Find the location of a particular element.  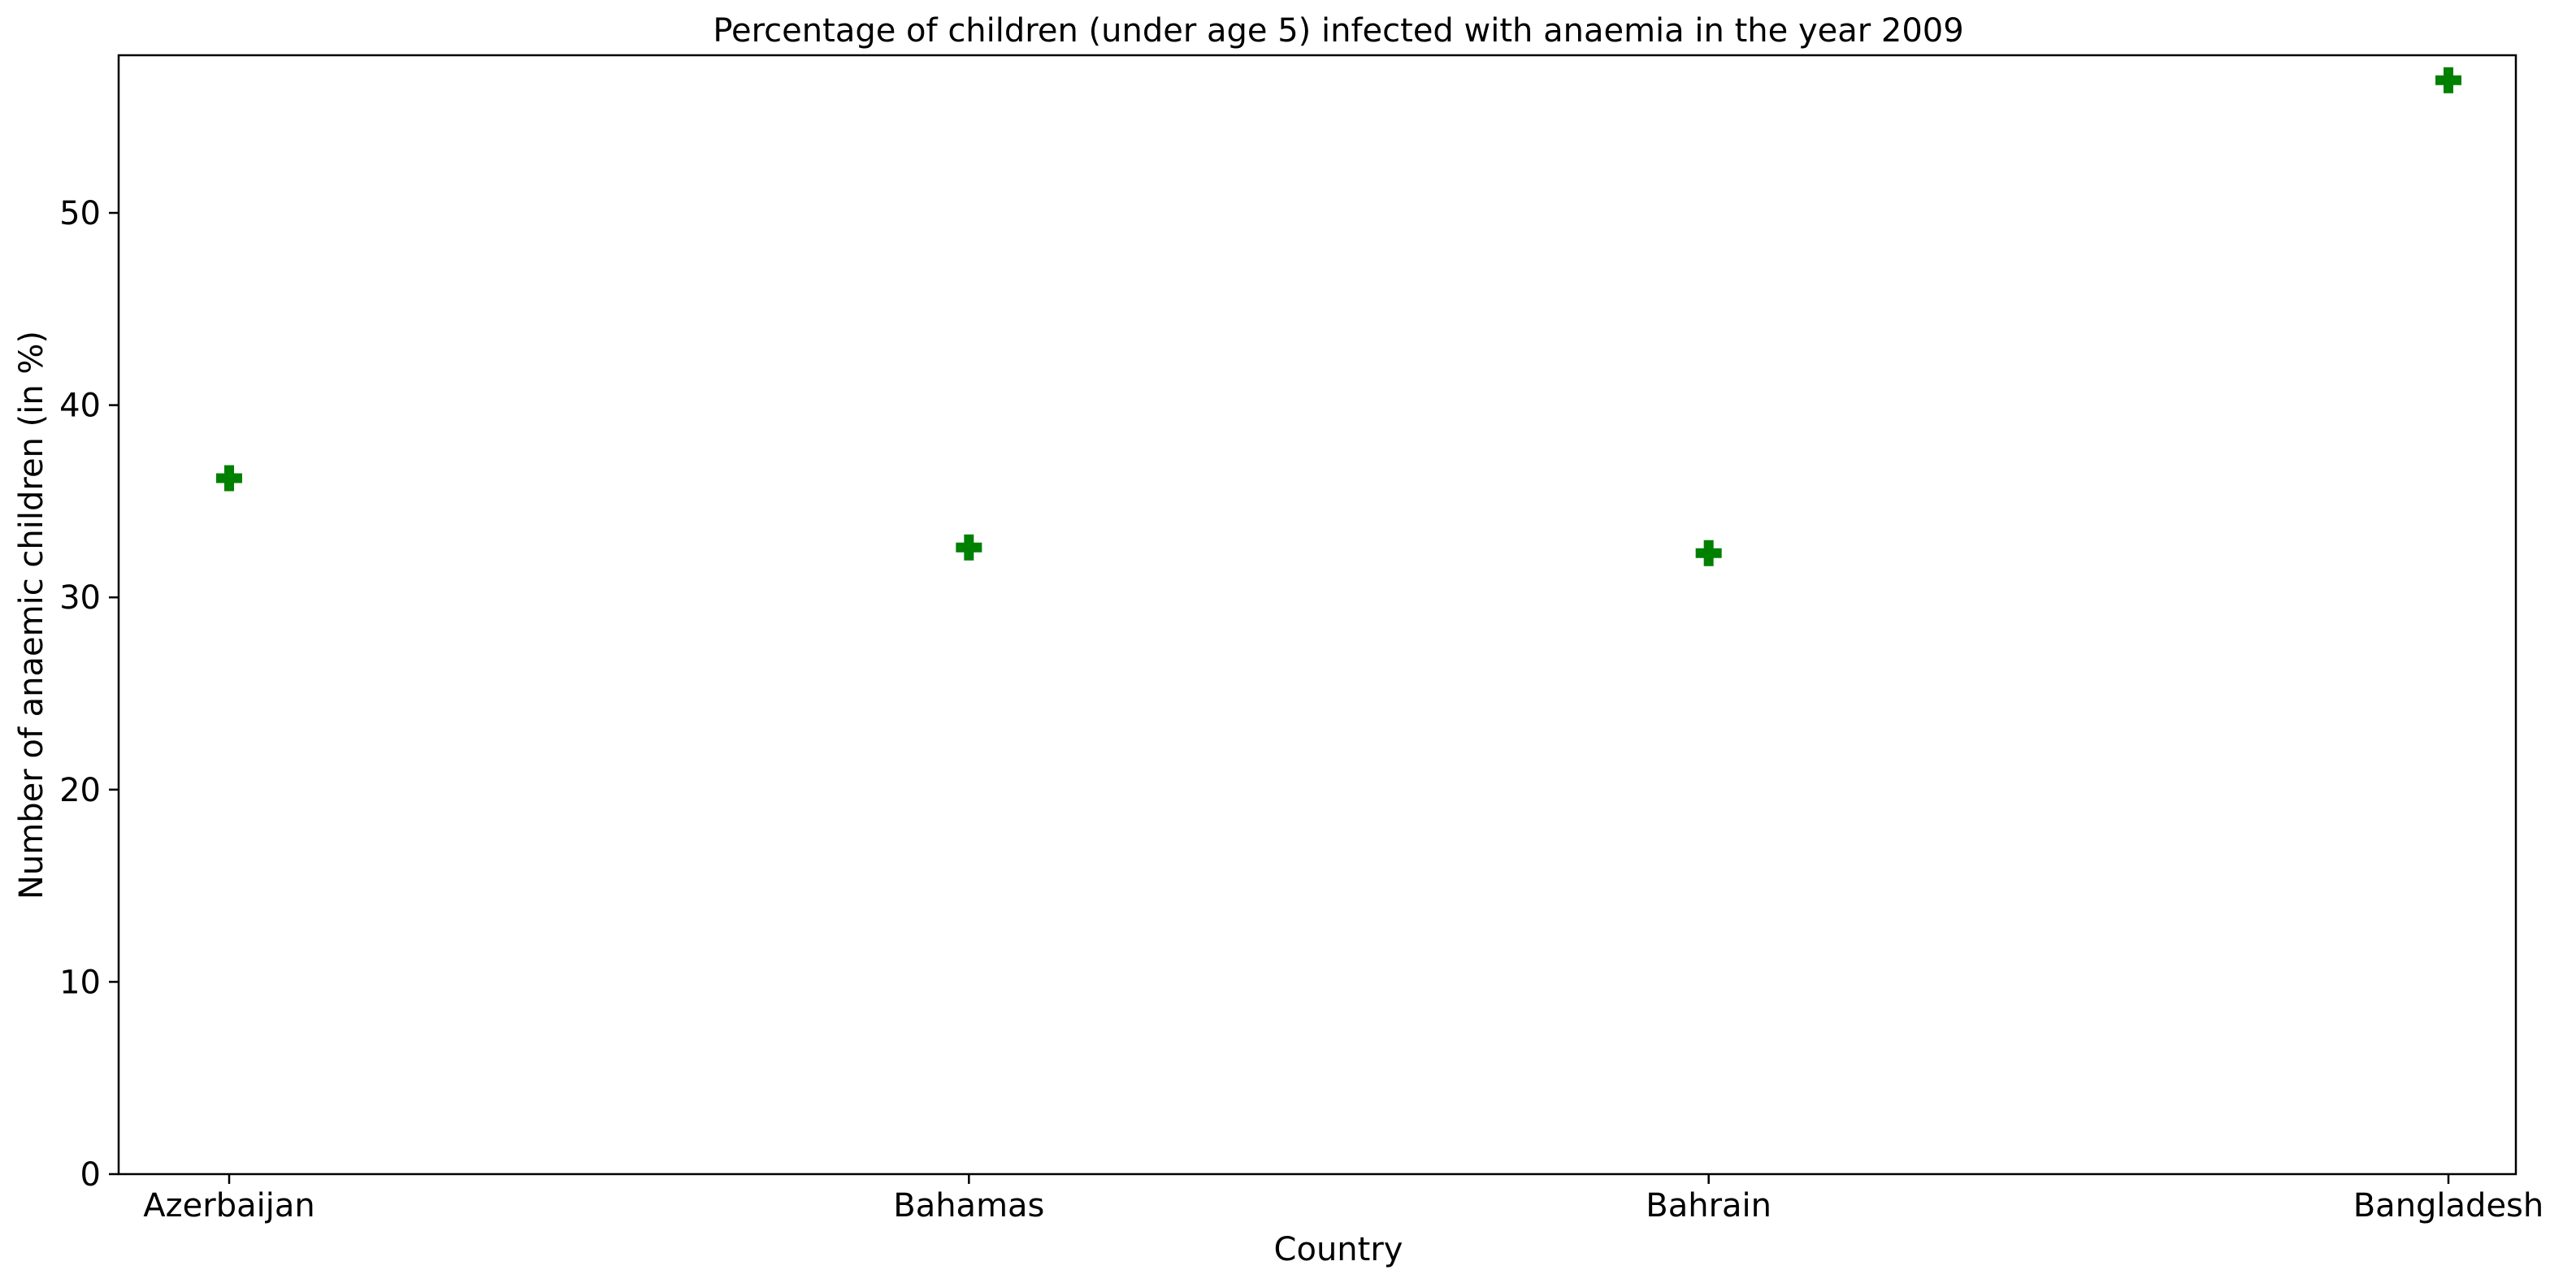

y-tick-label: 20 is located at coordinates (80, 790).